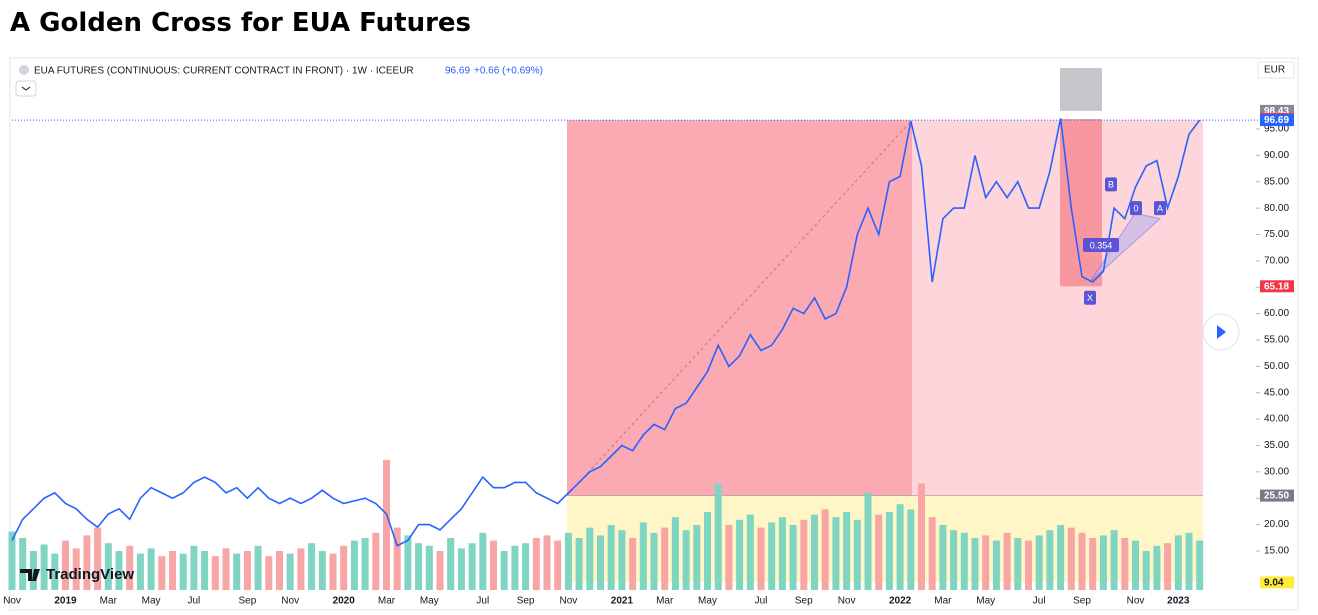 The image size is (1318, 615). Describe the element at coordinates (1057, 308) in the screenshot. I see `zone-pink` at that location.